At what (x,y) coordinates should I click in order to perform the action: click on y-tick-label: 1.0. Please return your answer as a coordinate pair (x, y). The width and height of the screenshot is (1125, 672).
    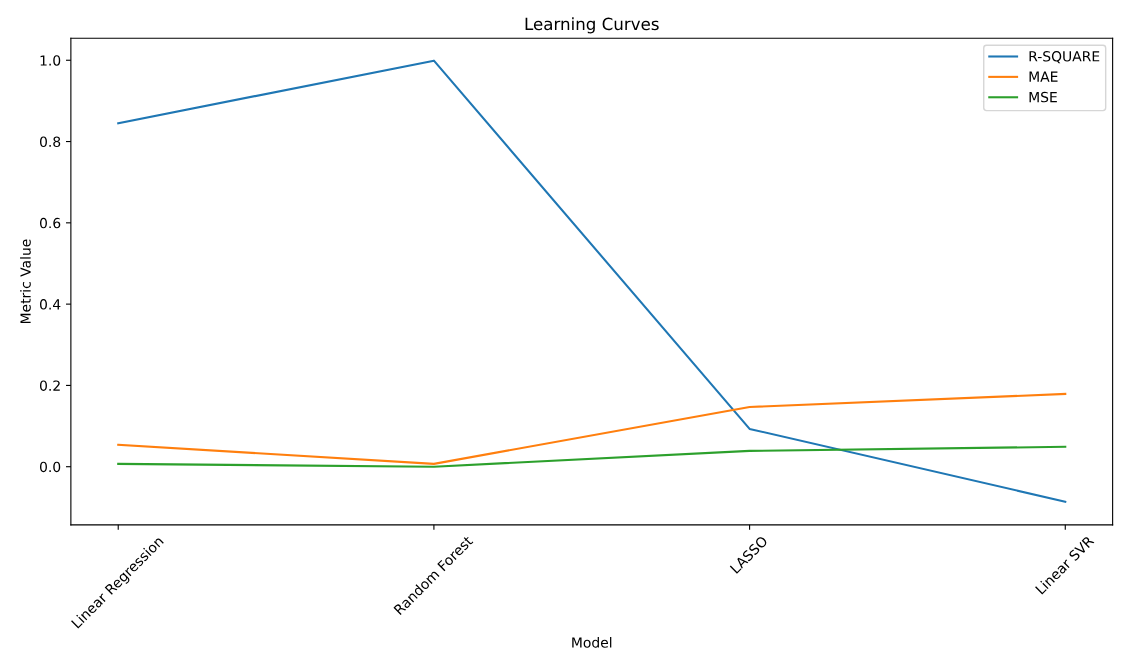
    Looking at the image, I should click on (50, 60).